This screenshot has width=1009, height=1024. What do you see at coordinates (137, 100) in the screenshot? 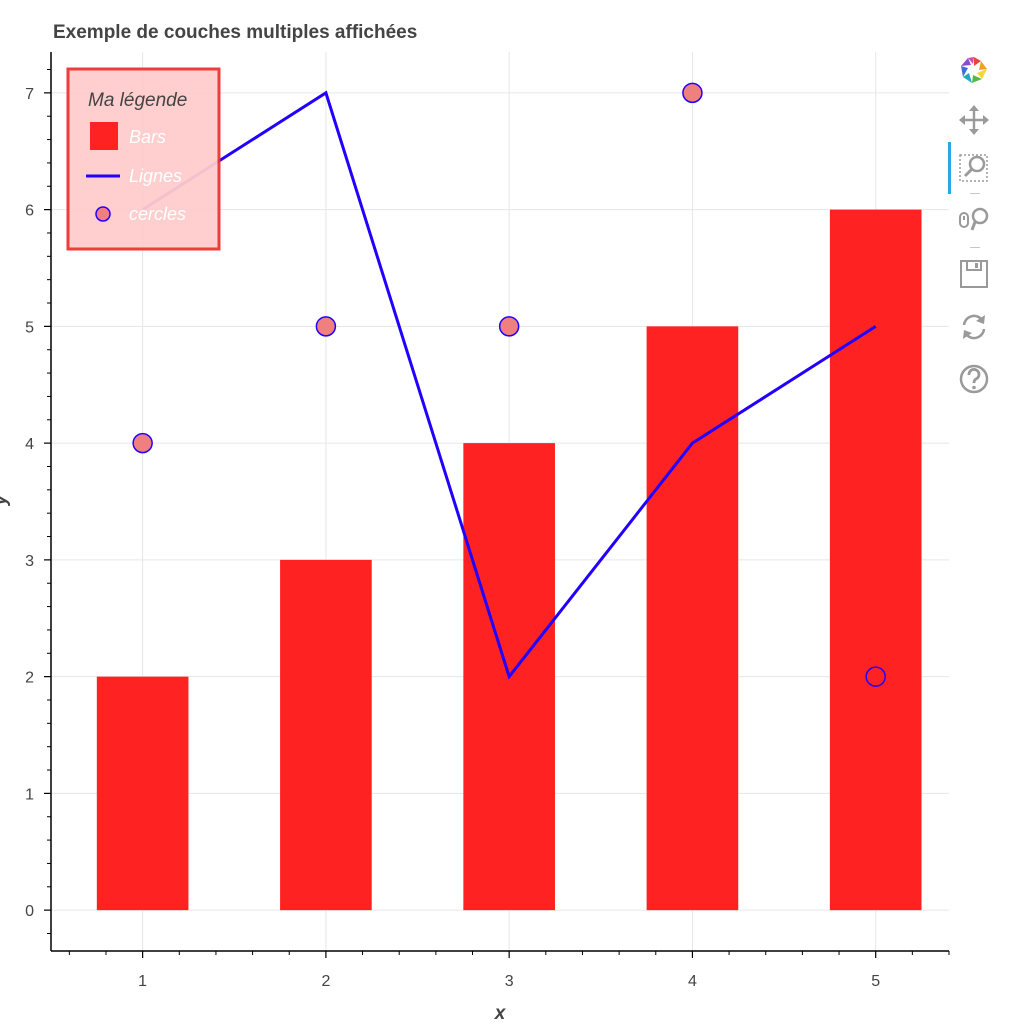
I see `legend-title: Ma légende` at bounding box center [137, 100].